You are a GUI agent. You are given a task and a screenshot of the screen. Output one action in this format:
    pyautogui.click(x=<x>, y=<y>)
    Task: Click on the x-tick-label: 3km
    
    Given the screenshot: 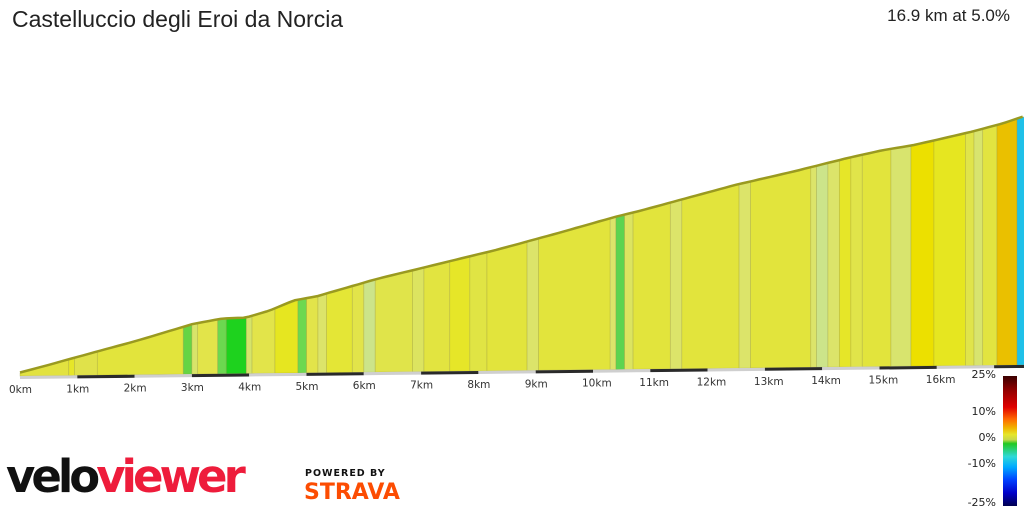 What is the action you would take?
    pyautogui.click(x=192, y=388)
    